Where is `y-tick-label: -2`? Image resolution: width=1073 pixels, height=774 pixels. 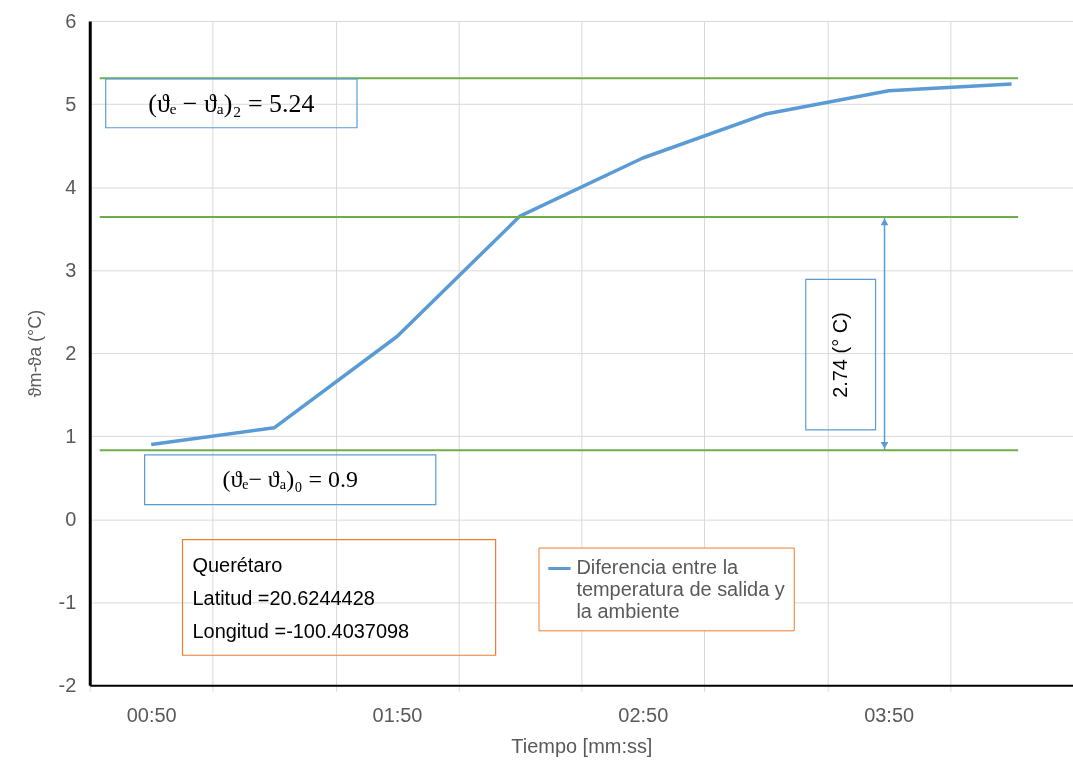 y-tick-label: -2 is located at coordinates (67, 684).